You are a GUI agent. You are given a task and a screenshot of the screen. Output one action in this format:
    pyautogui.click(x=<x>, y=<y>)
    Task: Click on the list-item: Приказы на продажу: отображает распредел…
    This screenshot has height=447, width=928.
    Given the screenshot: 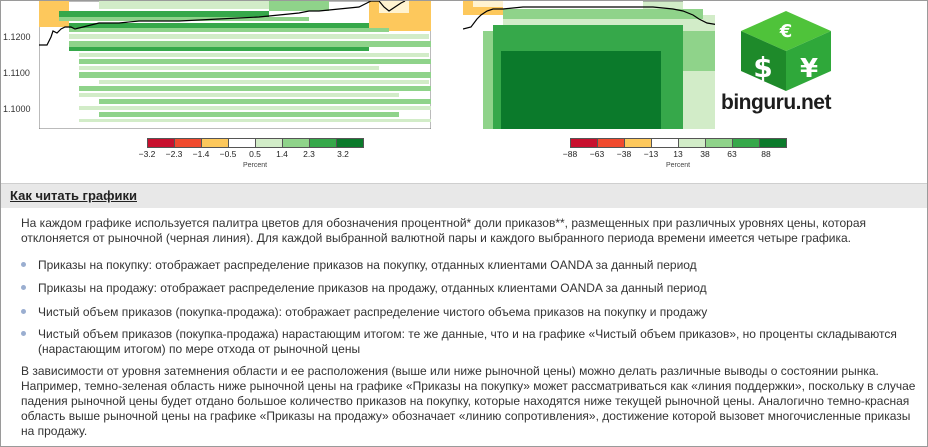 What is the action you would take?
    pyautogui.click(x=468, y=288)
    